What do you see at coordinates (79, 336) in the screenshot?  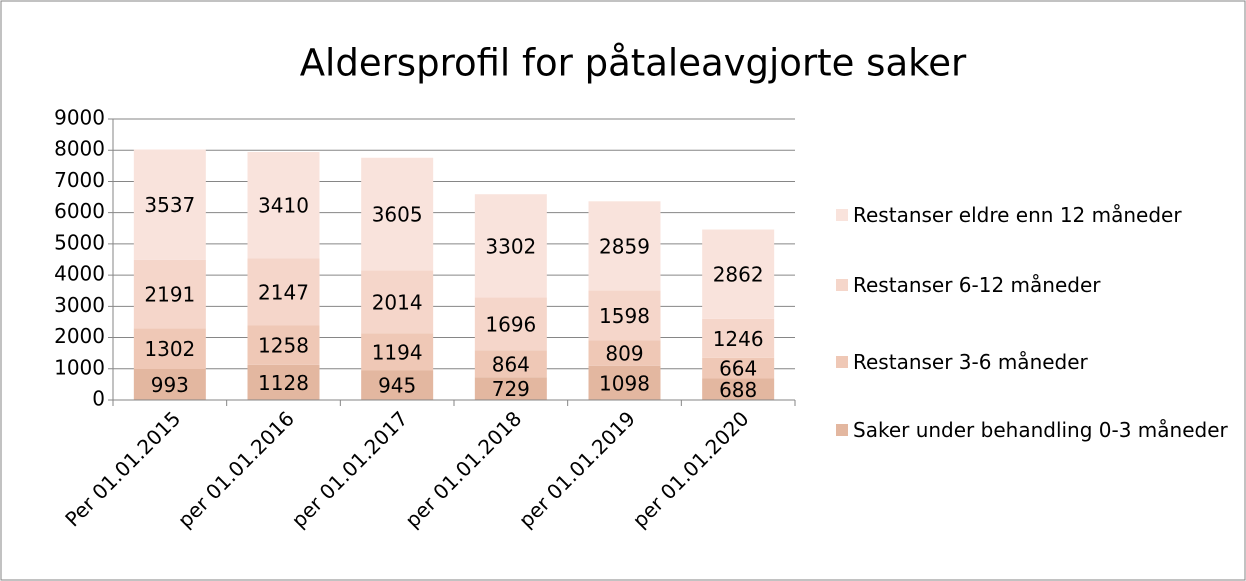 I see `y-tick-label: 2000` at bounding box center [79, 336].